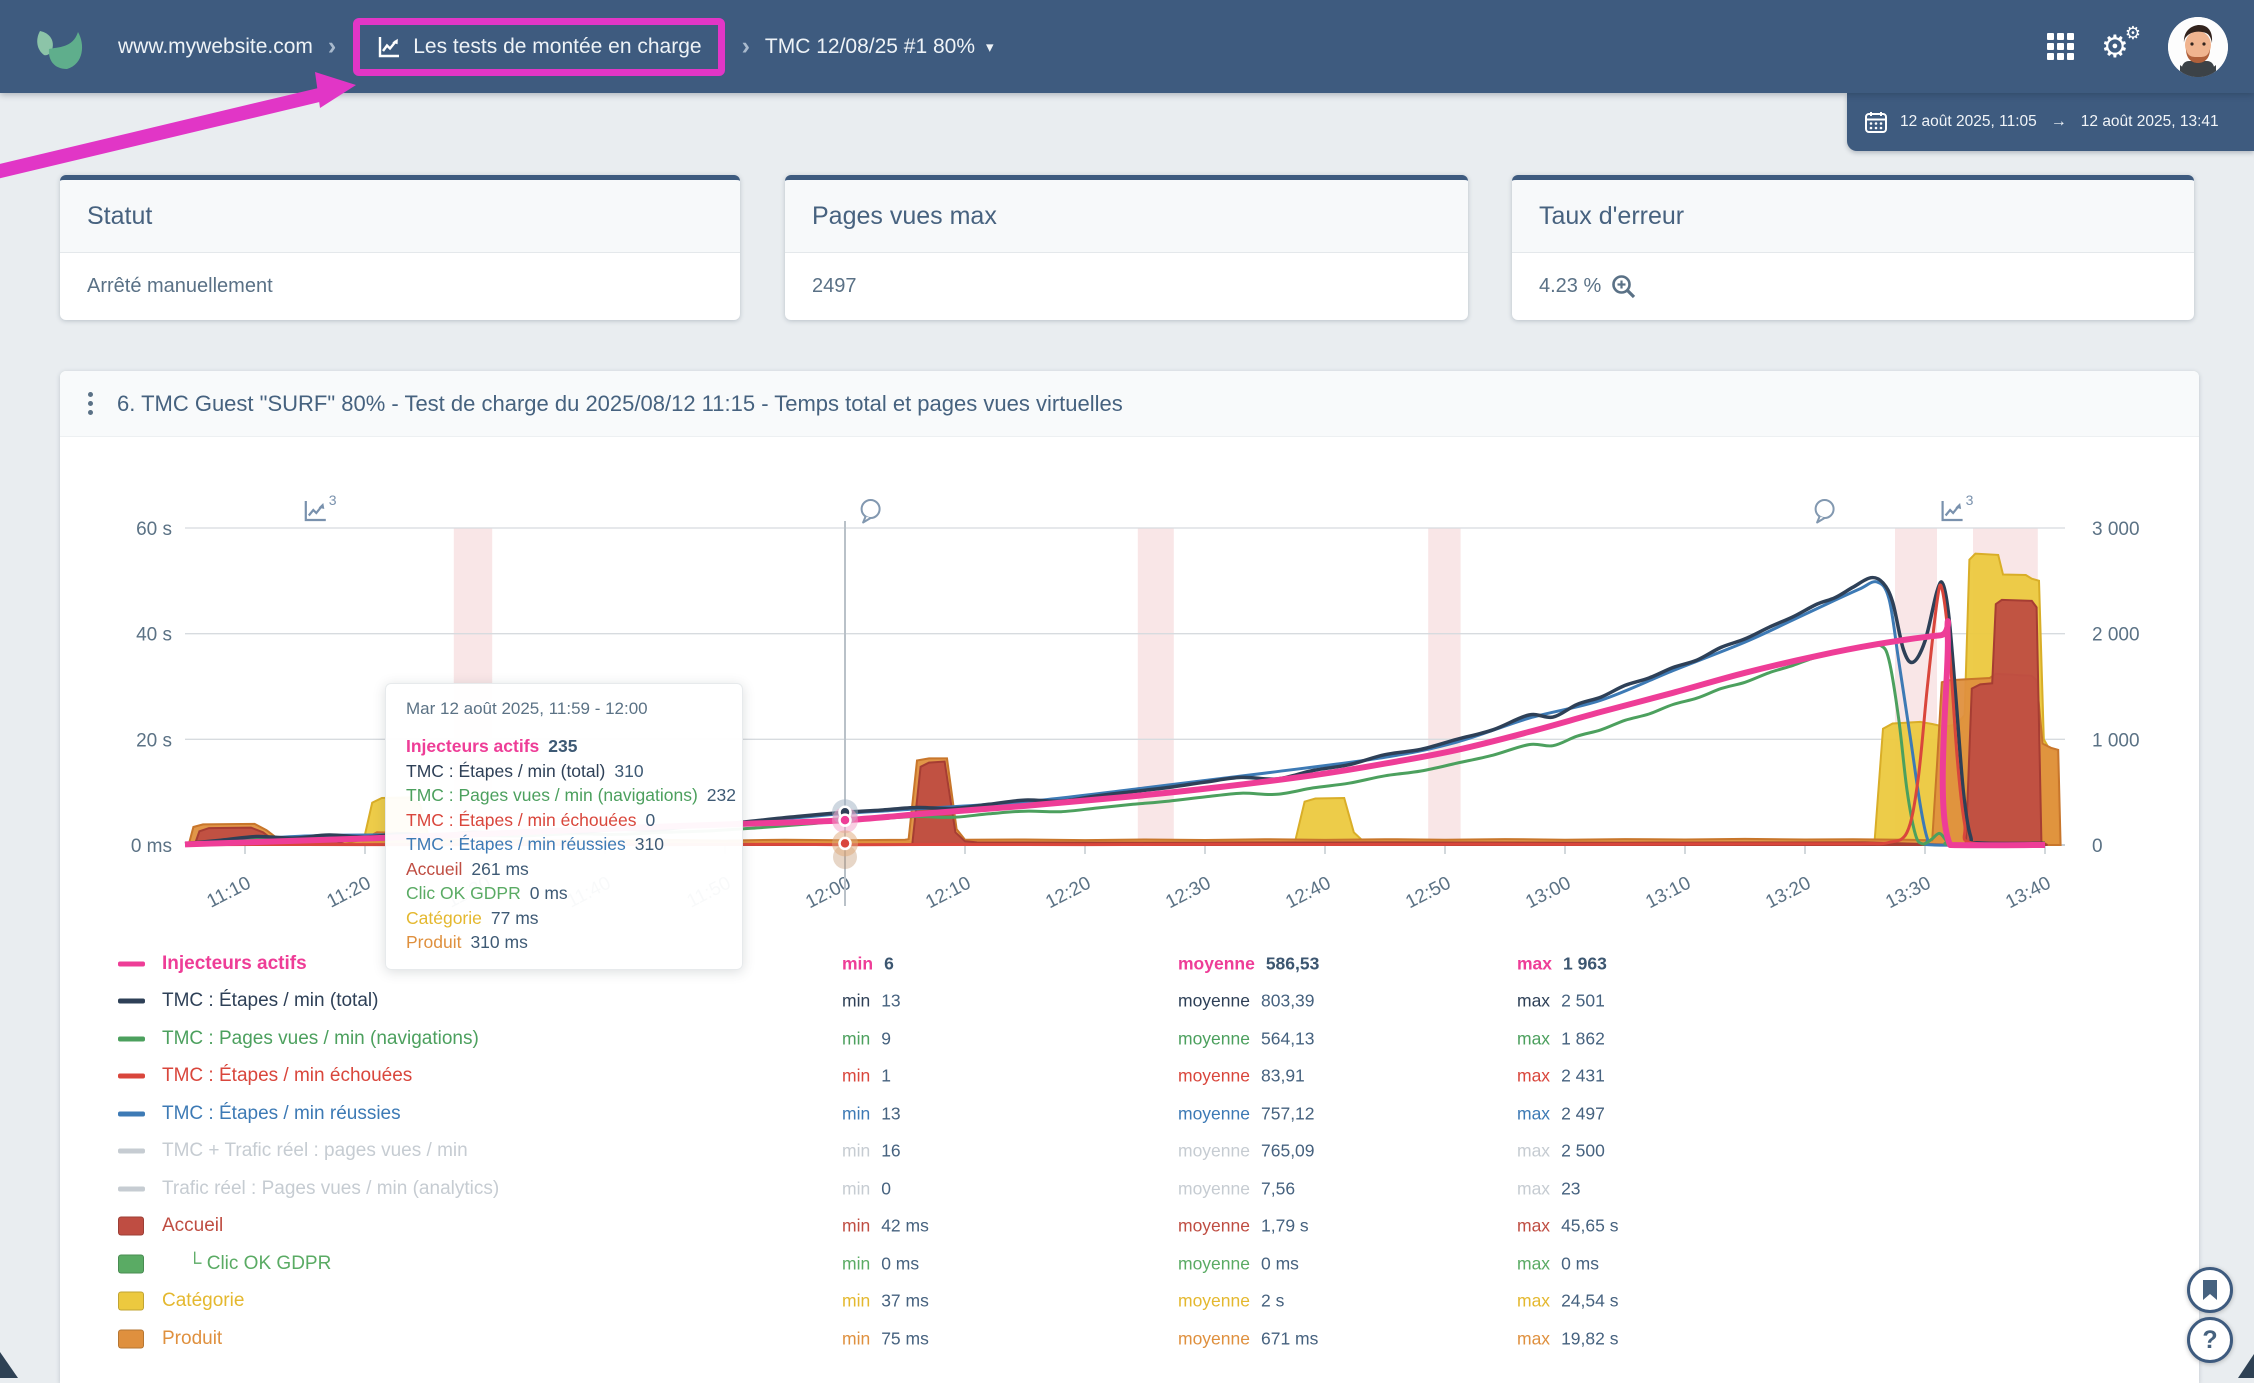  I want to click on apps-grid-icon, so click(2060, 46).